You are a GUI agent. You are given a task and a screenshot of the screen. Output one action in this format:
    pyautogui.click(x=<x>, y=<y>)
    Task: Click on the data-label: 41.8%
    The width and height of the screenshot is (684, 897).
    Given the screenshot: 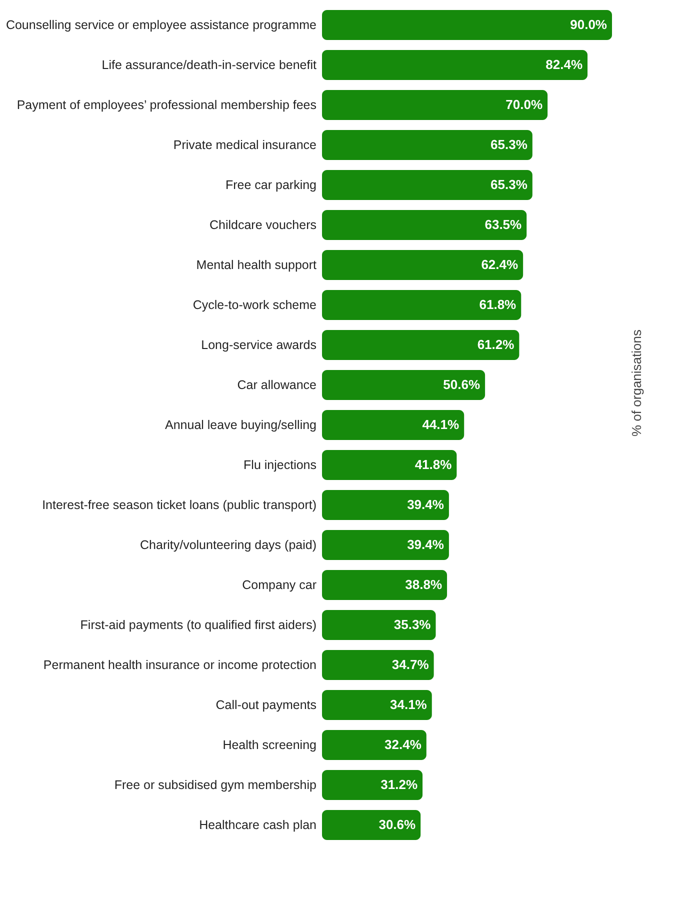 What is the action you would take?
    pyautogui.click(x=433, y=464)
    